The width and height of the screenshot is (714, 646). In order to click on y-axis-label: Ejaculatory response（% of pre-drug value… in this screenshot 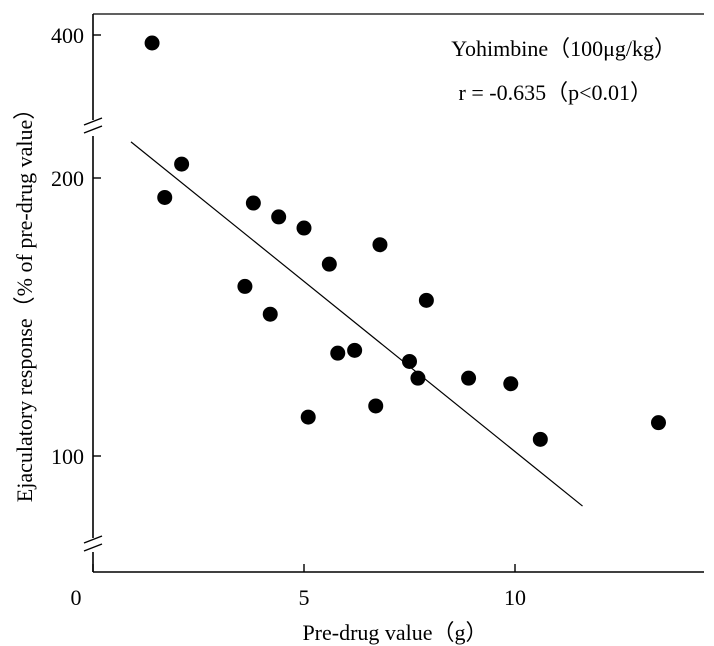, I will do `click(24, 300)`.